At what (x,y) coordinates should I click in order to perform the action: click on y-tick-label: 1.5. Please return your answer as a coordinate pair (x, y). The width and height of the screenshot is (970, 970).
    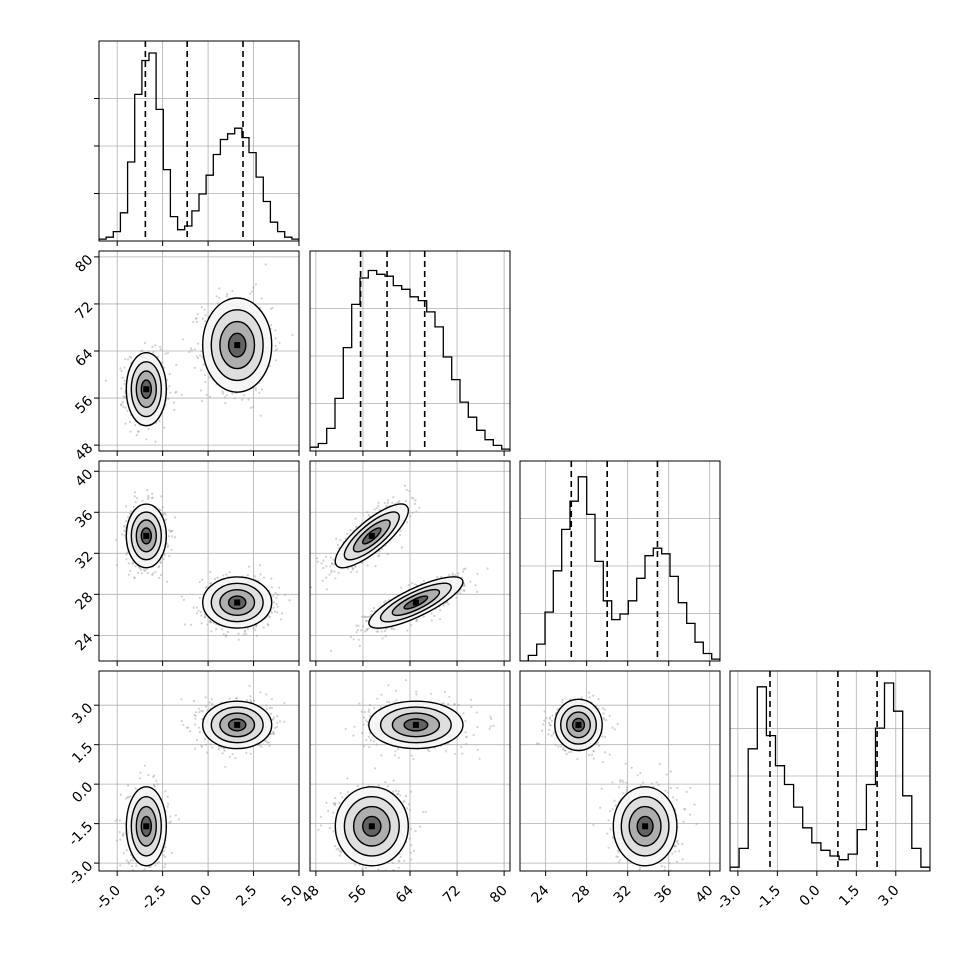
    Looking at the image, I should click on (82, 753).